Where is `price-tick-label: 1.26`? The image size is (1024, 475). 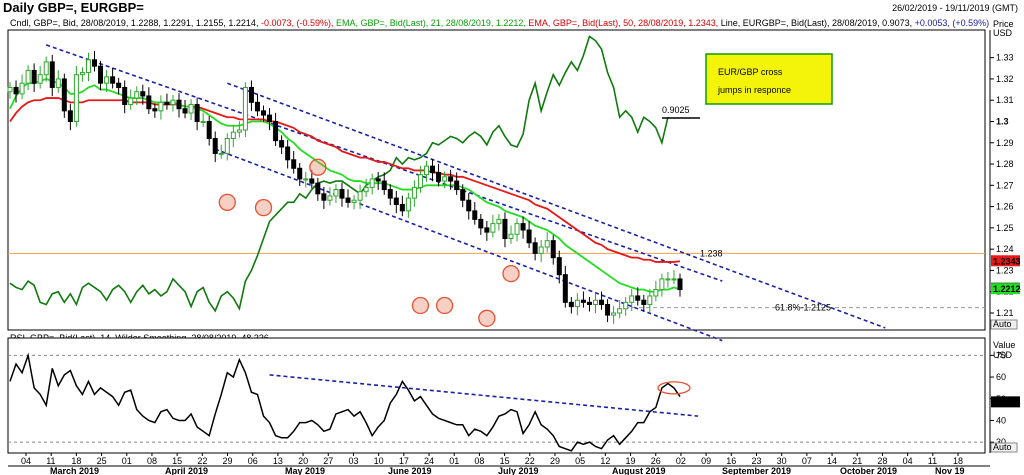
price-tick-label: 1.26 is located at coordinates (1005, 207).